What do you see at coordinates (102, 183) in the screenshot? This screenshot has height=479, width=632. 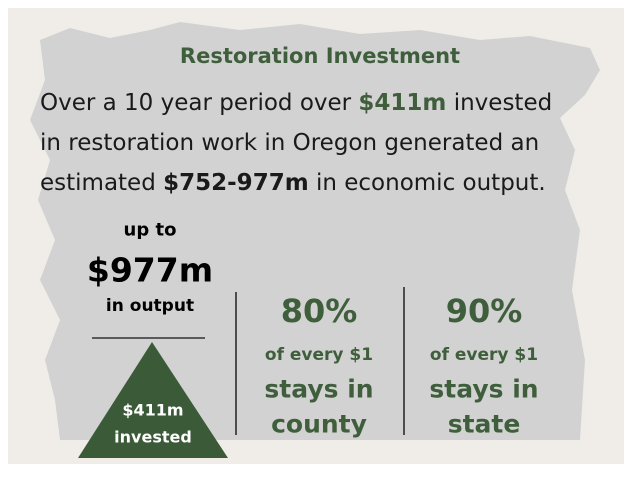 I see `text: estimated` at bounding box center [102, 183].